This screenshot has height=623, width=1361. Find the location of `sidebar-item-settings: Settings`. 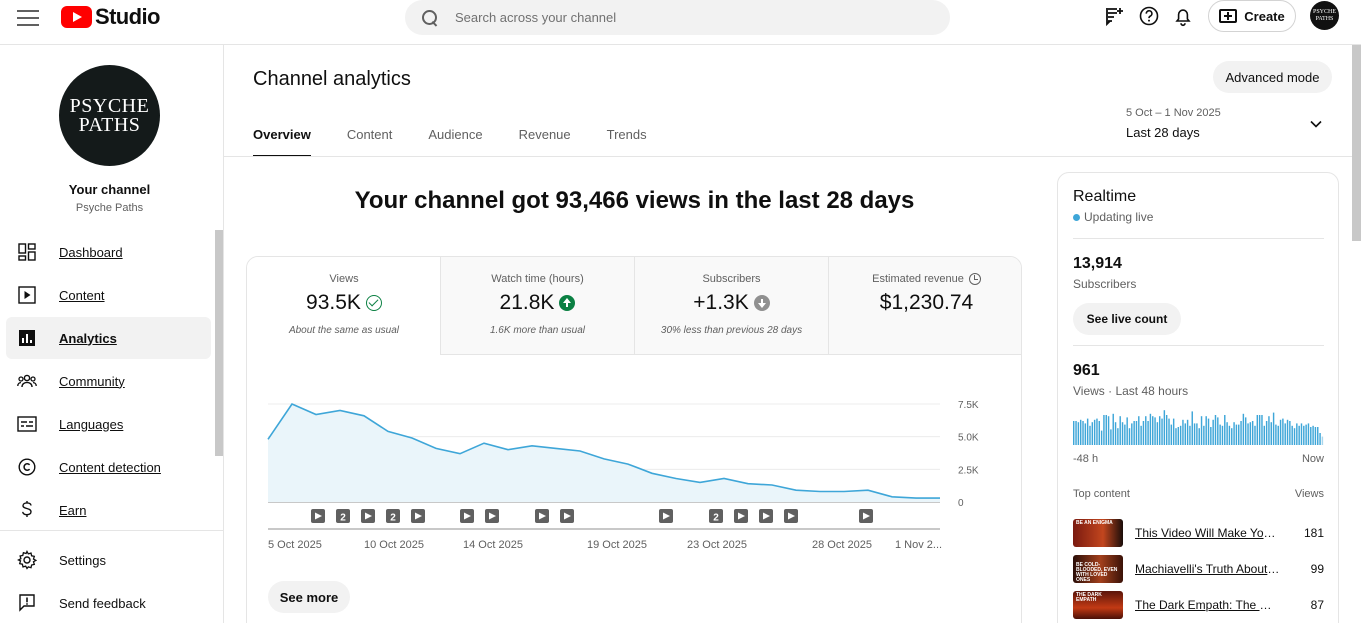

sidebar-item-settings: Settings is located at coordinates (108, 560).